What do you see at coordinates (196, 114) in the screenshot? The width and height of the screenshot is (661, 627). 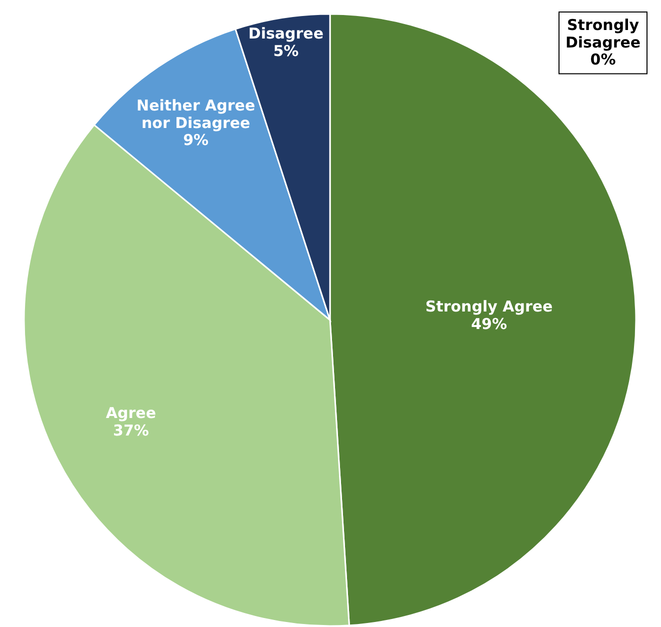 I see `slice-label: Neither Agree nor Disagree` at bounding box center [196, 114].